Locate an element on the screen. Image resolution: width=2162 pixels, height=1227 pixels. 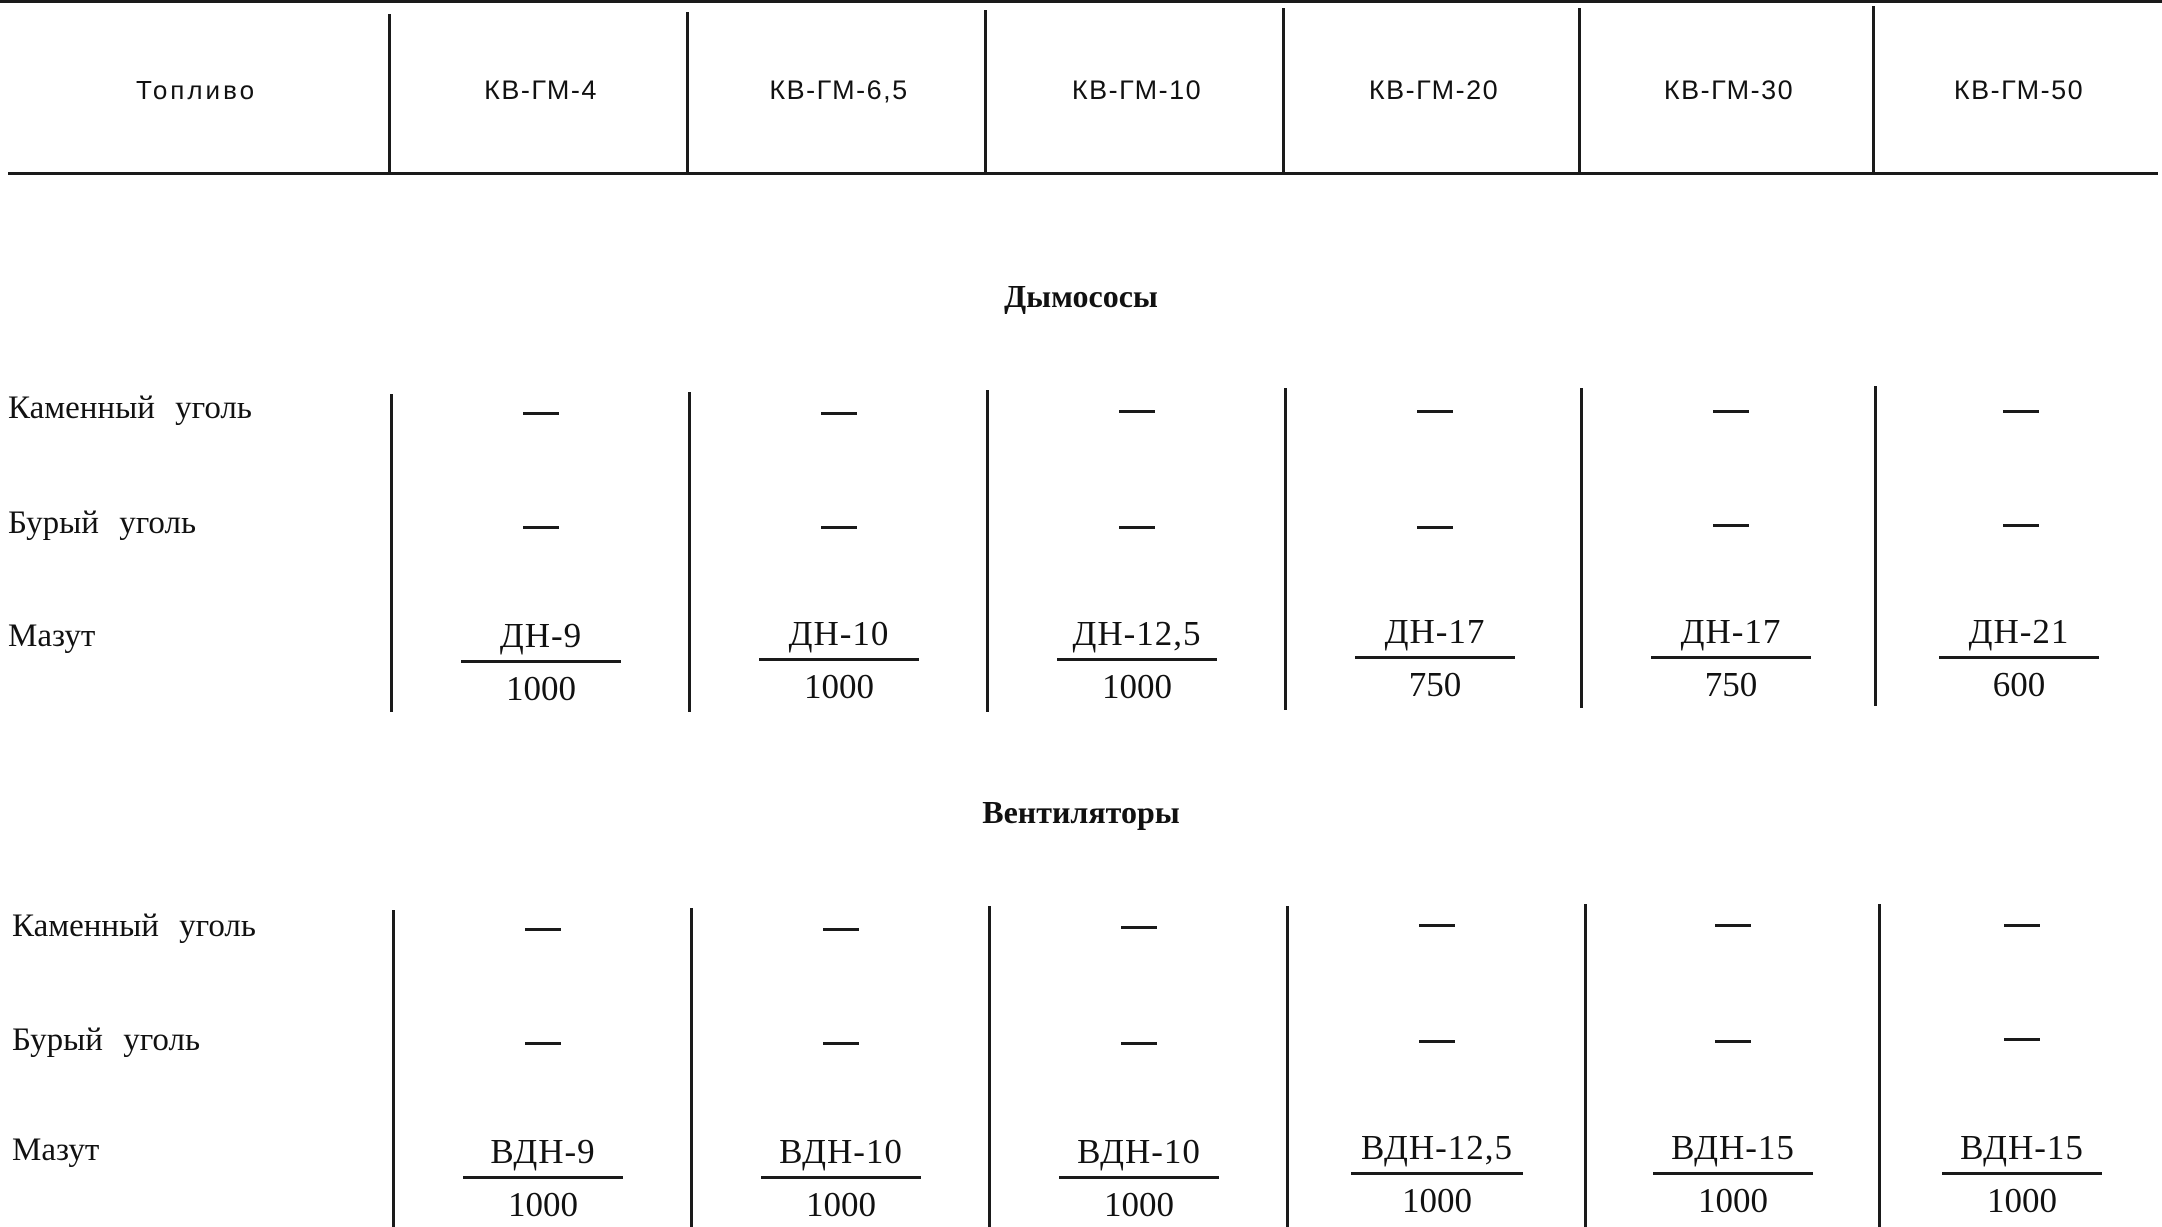
header-col-2: КВ-ГМ-6,5 is located at coordinates (839, 90).